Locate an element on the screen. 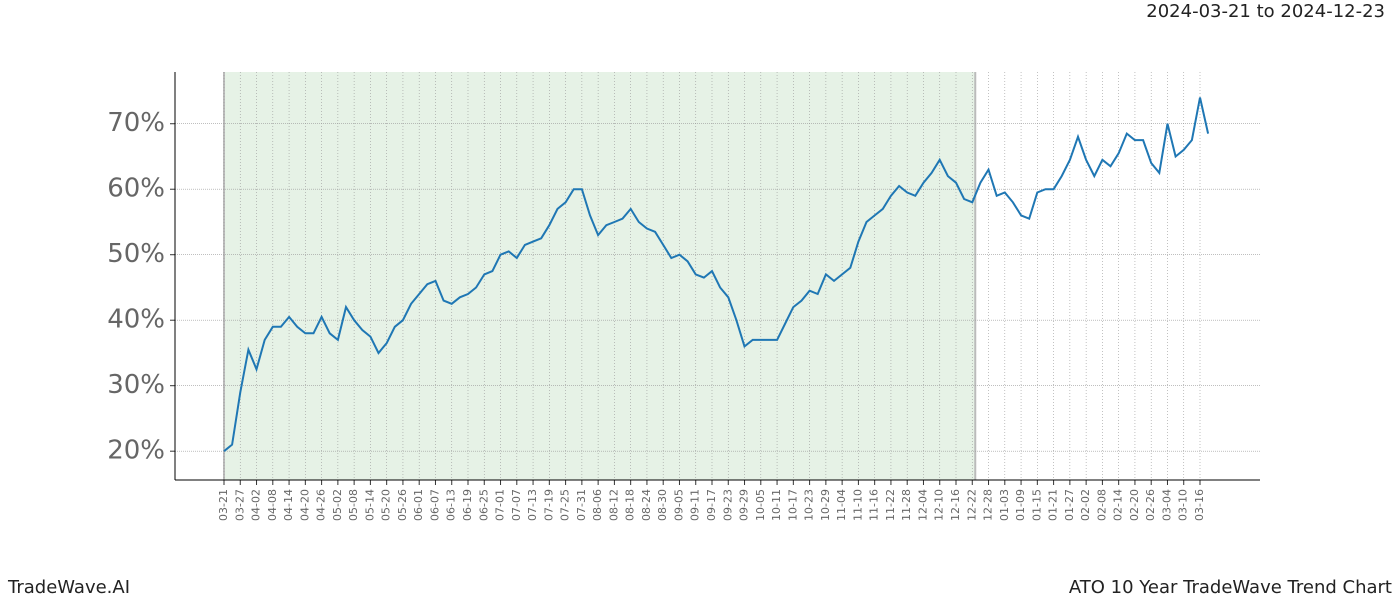  x-tick-label: 07-13 is located at coordinates (532, 505).